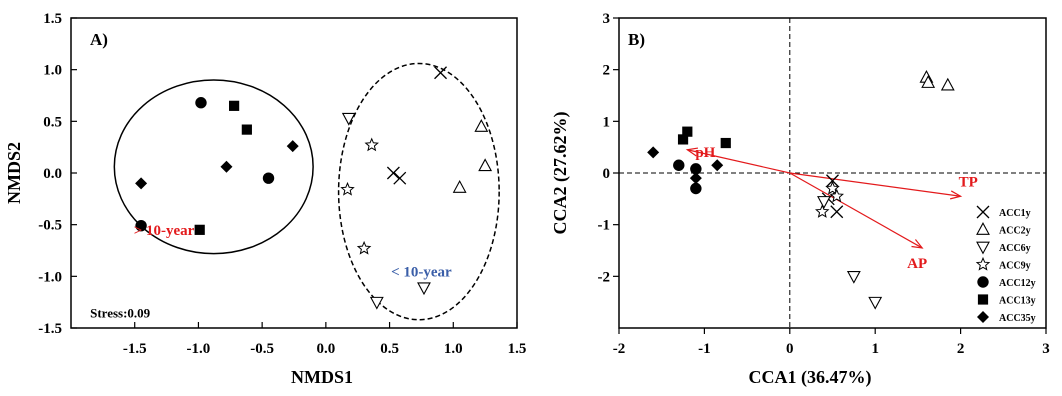 The width and height of the screenshot is (1062, 396). I want to click on panel-b-xtick-label: 0, so click(790, 349).